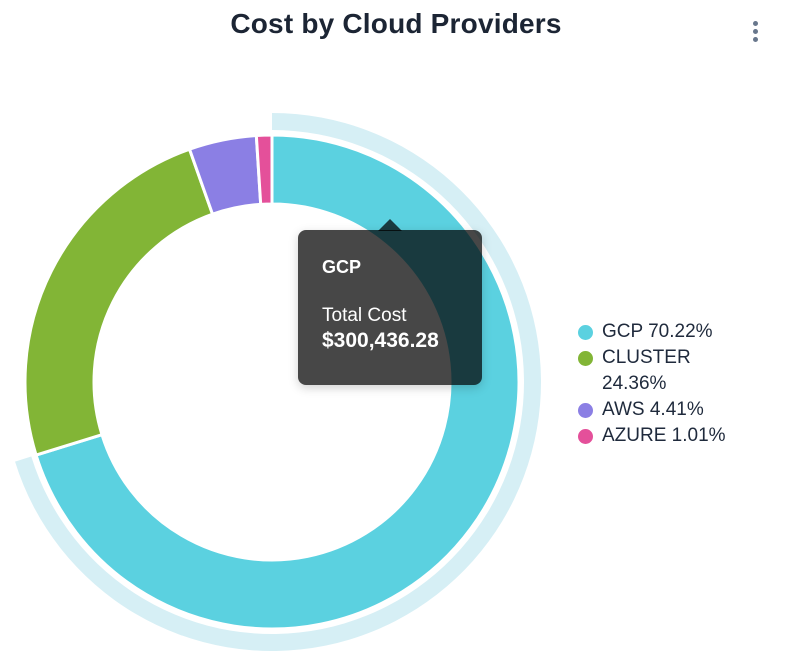  I want to click on legend-label: AZURE 1.01%, so click(664, 435).